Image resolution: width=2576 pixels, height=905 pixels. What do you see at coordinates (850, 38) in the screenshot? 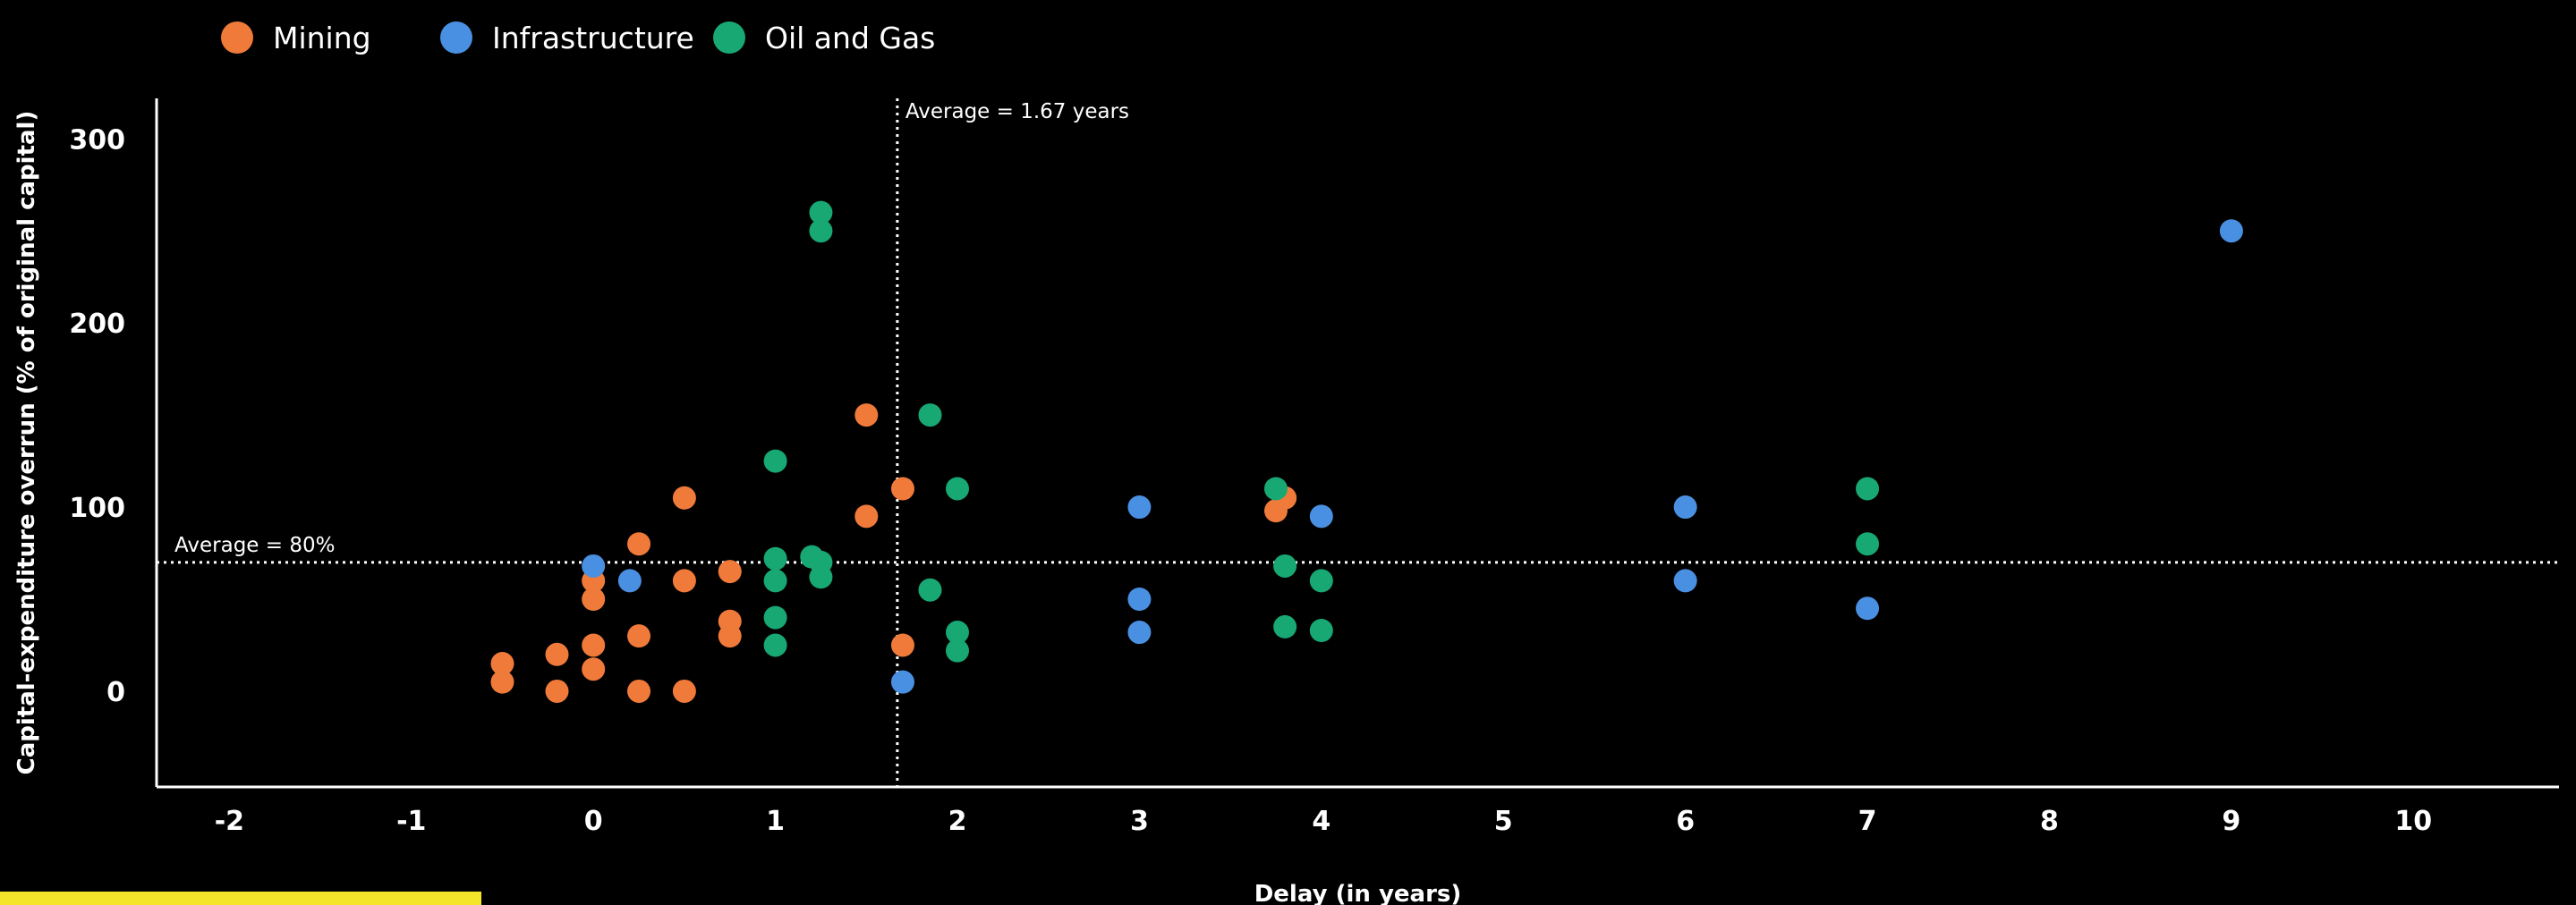
I see `legend-label: Oil and Gas` at bounding box center [850, 38].